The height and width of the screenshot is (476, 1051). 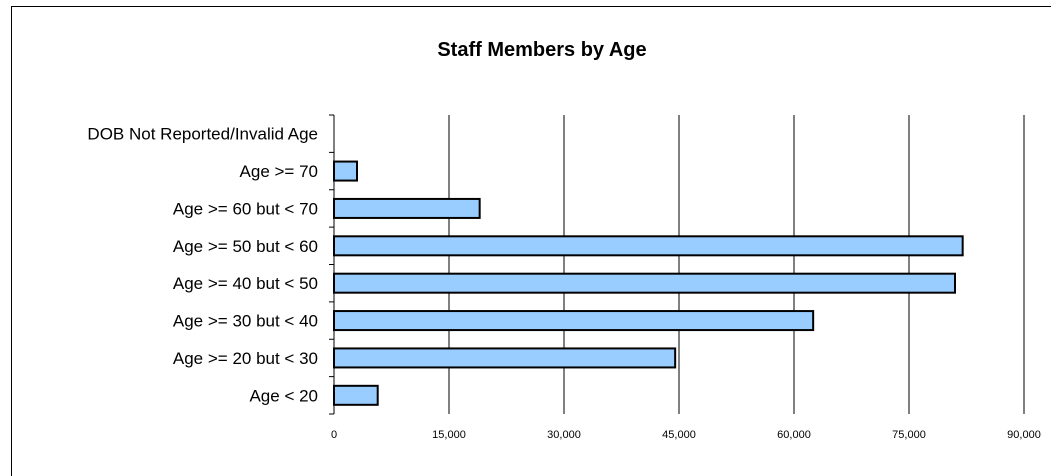 I want to click on chart-title: Staff Members by Age, so click(x=541, y=50).